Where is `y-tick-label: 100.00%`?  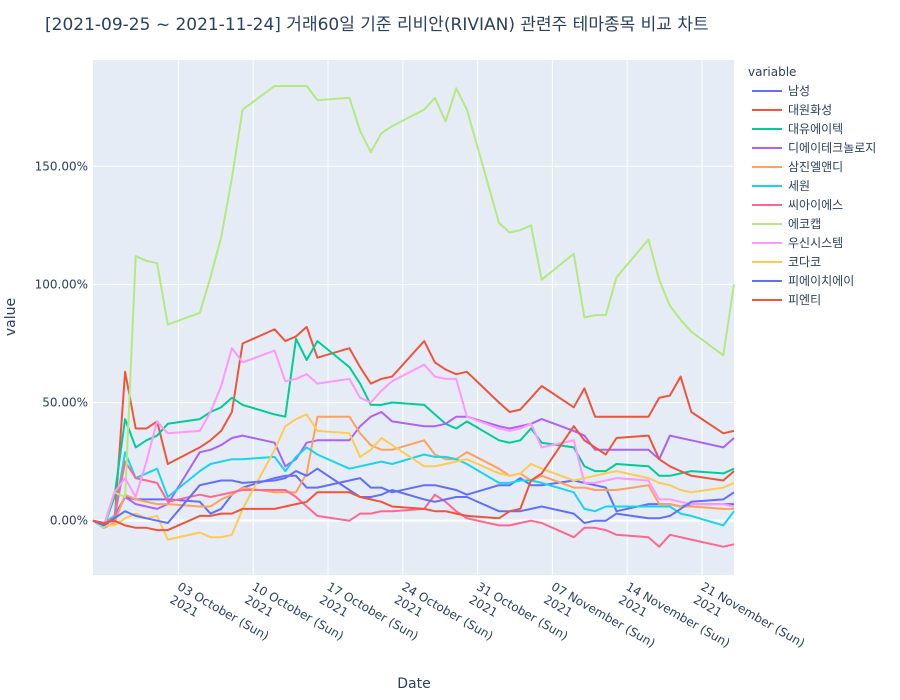
y-tick-label: 100.00% is located at coordinates (61, 284).